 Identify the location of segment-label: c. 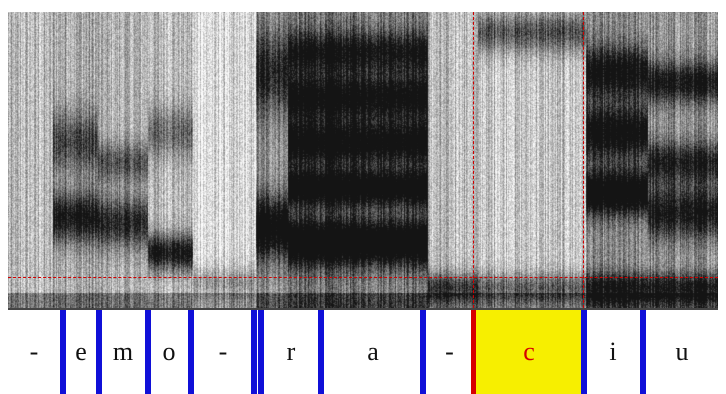
(529, 351).